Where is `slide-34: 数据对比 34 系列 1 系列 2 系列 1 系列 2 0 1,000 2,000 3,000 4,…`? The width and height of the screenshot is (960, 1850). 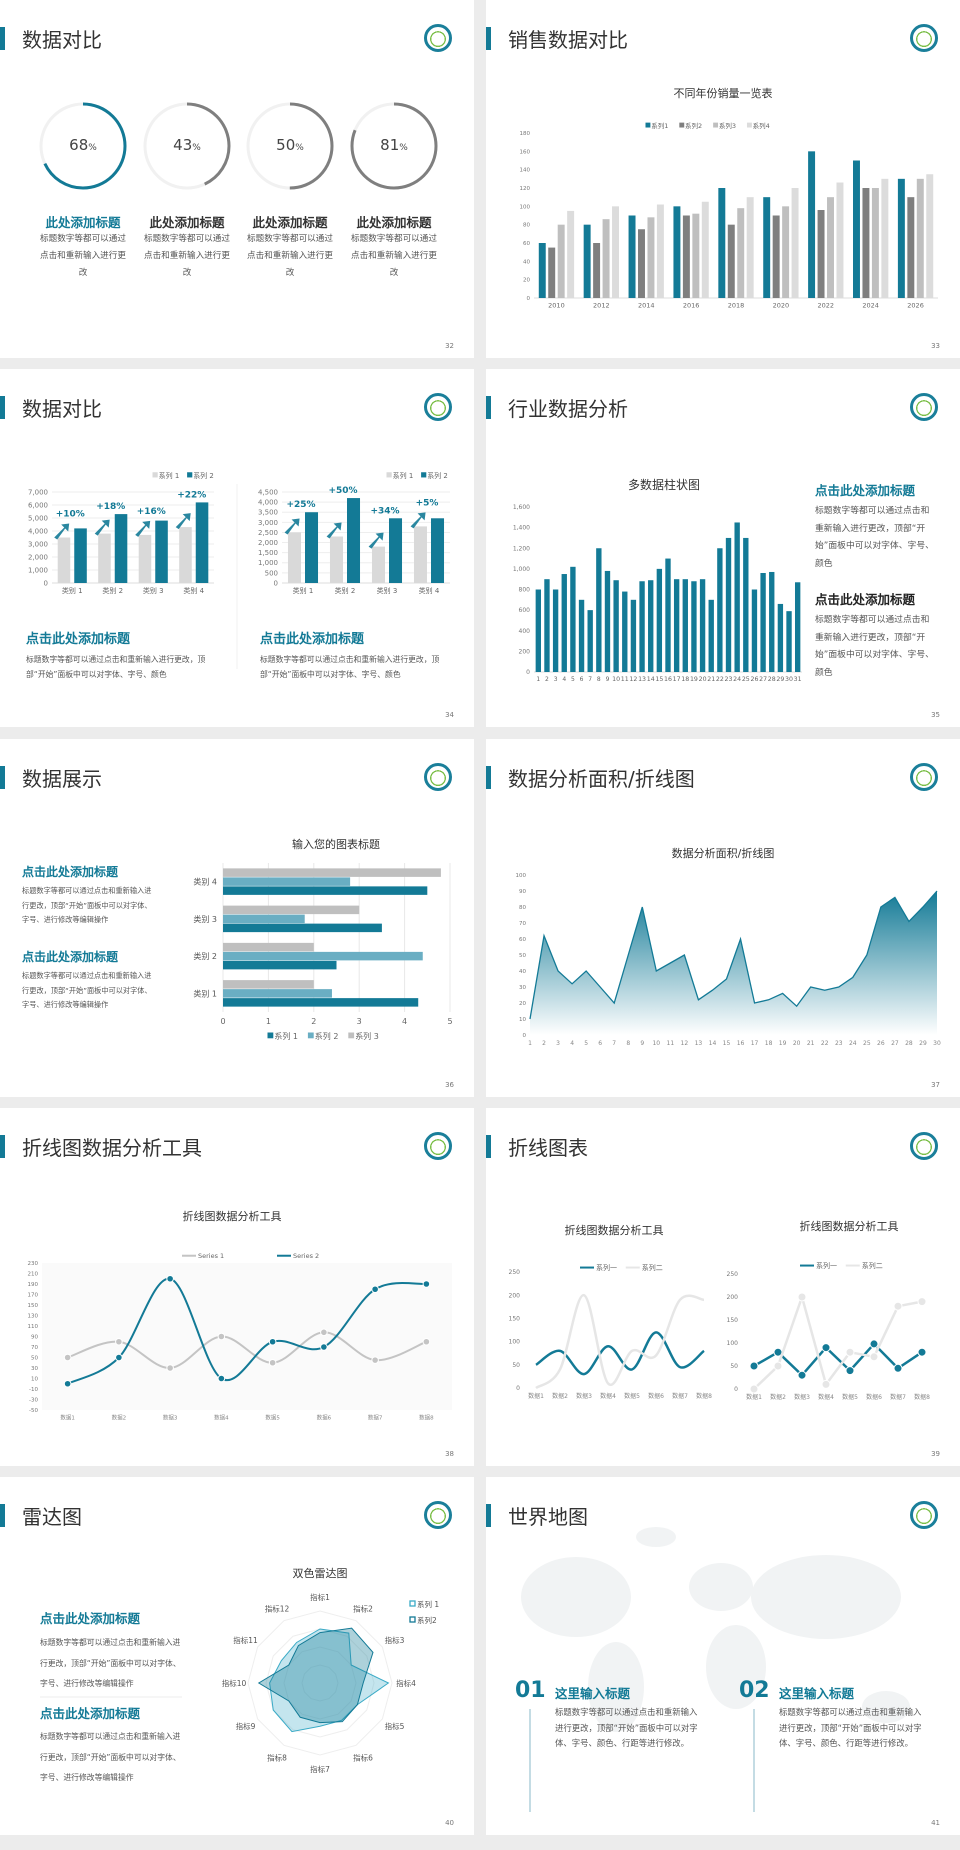 slide-34: 数据对比 34 系列 1 系列 2 系列 1 系列 2 0 1,000 2,000 3,000 4,… is located at coordinates (237, 548).